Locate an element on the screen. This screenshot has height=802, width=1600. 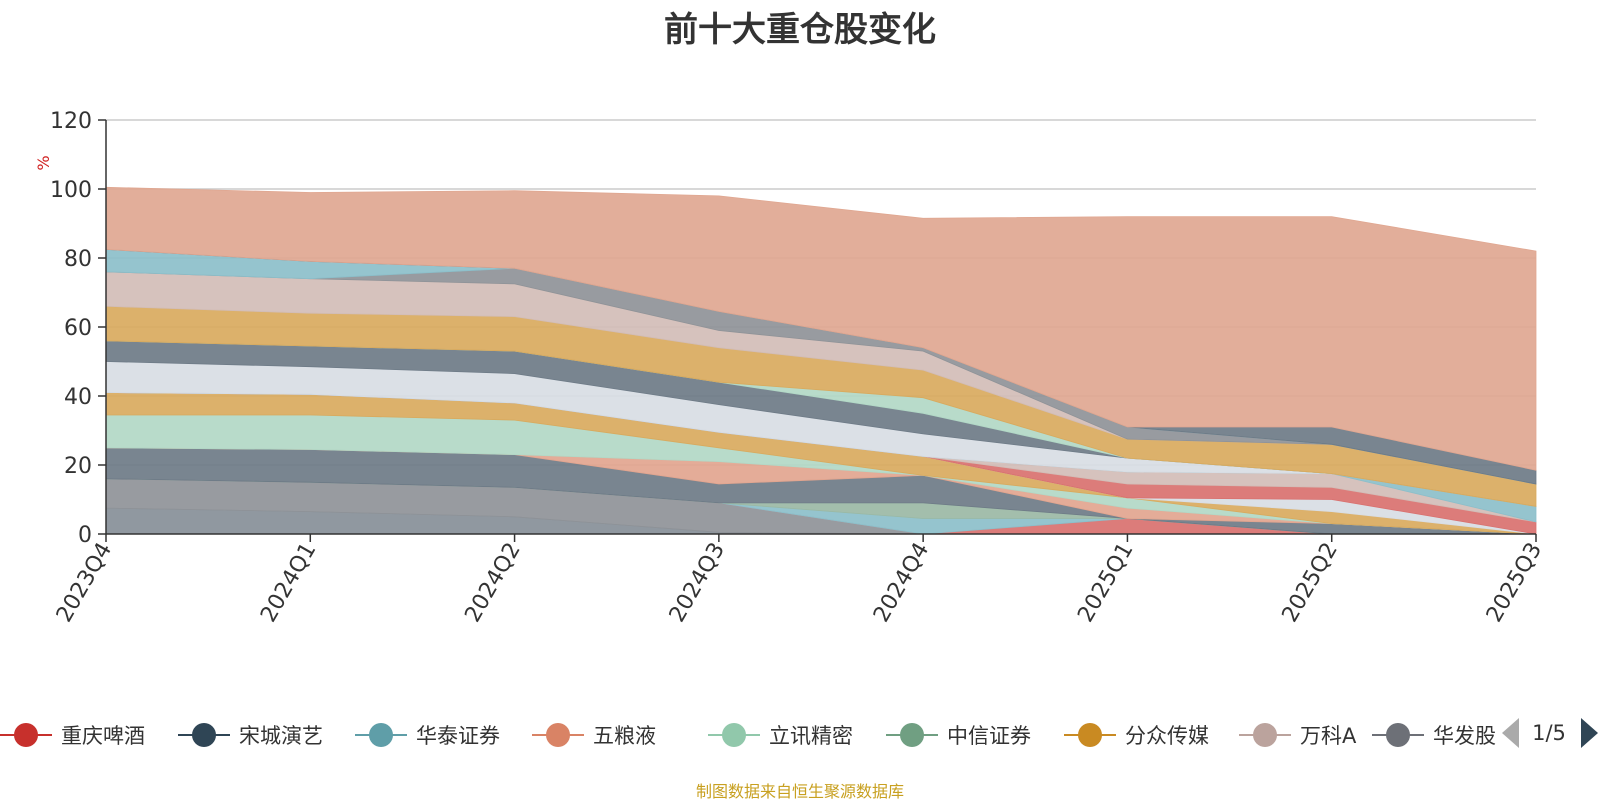
legend: 重庆啤酒 宋城演艺 华泰证券 五粮液 立讯精密 中信证券 分众传媒 万科A 华发股 is located at coordinates (748, 735).